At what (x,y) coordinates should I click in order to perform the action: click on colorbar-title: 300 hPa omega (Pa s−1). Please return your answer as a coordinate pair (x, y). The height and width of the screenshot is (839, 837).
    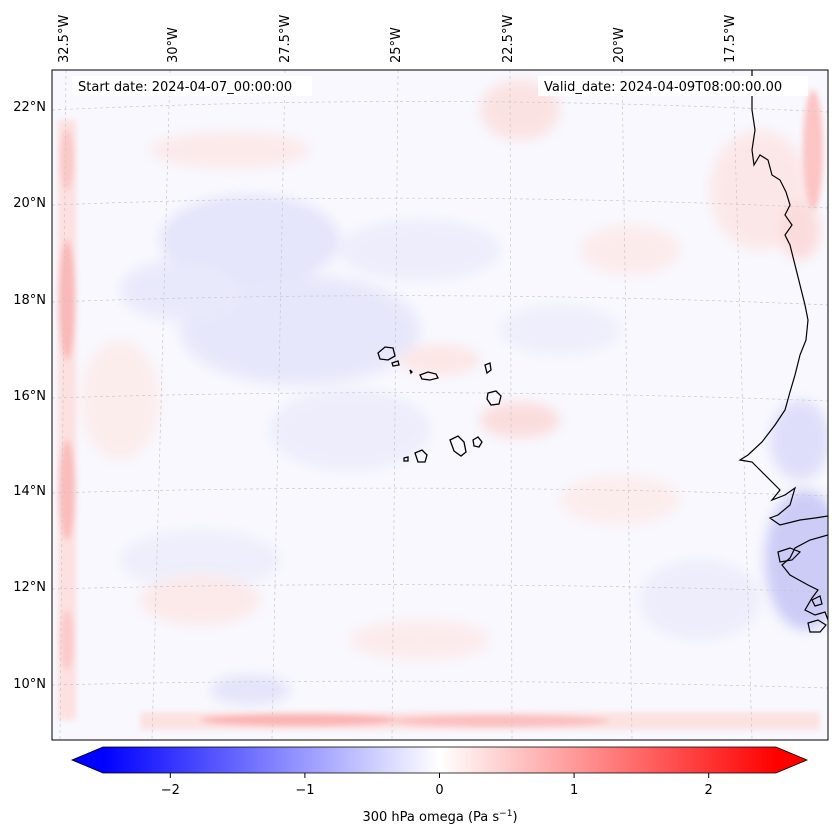
    Looking at the image, I should click on (439, 817).